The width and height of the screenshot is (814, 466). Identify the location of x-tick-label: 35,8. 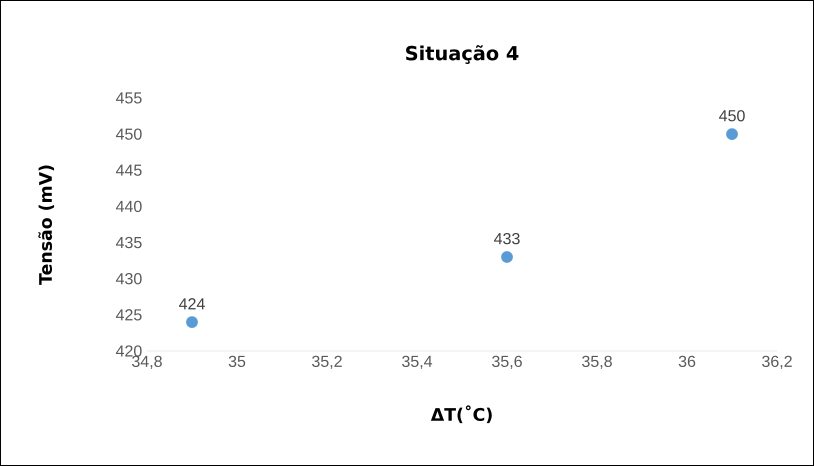
(597, 362).